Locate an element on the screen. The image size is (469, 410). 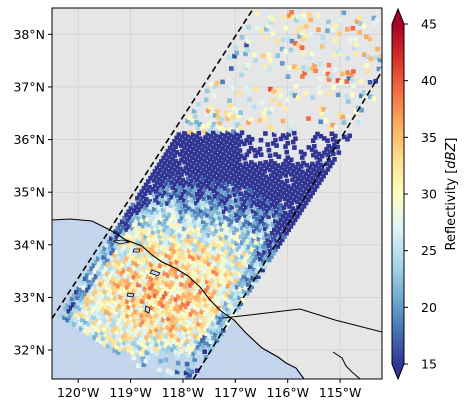
lat-tick-label: 34°N is located at coordinates (29, 244).